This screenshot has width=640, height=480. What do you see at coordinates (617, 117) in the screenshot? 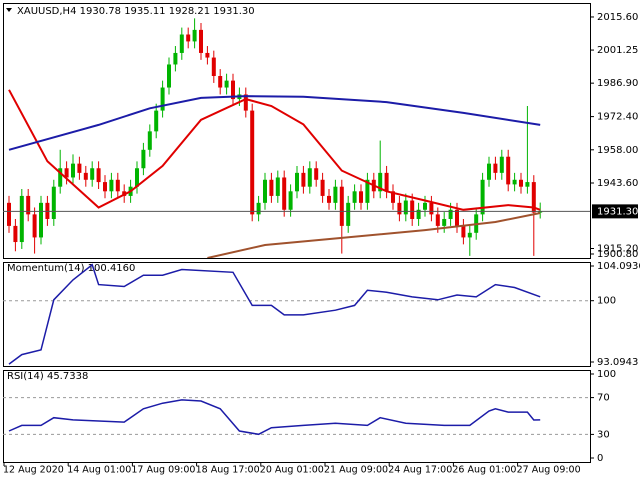
I see `y-tick-label: 1972.40` at bounding box center [617, 117].